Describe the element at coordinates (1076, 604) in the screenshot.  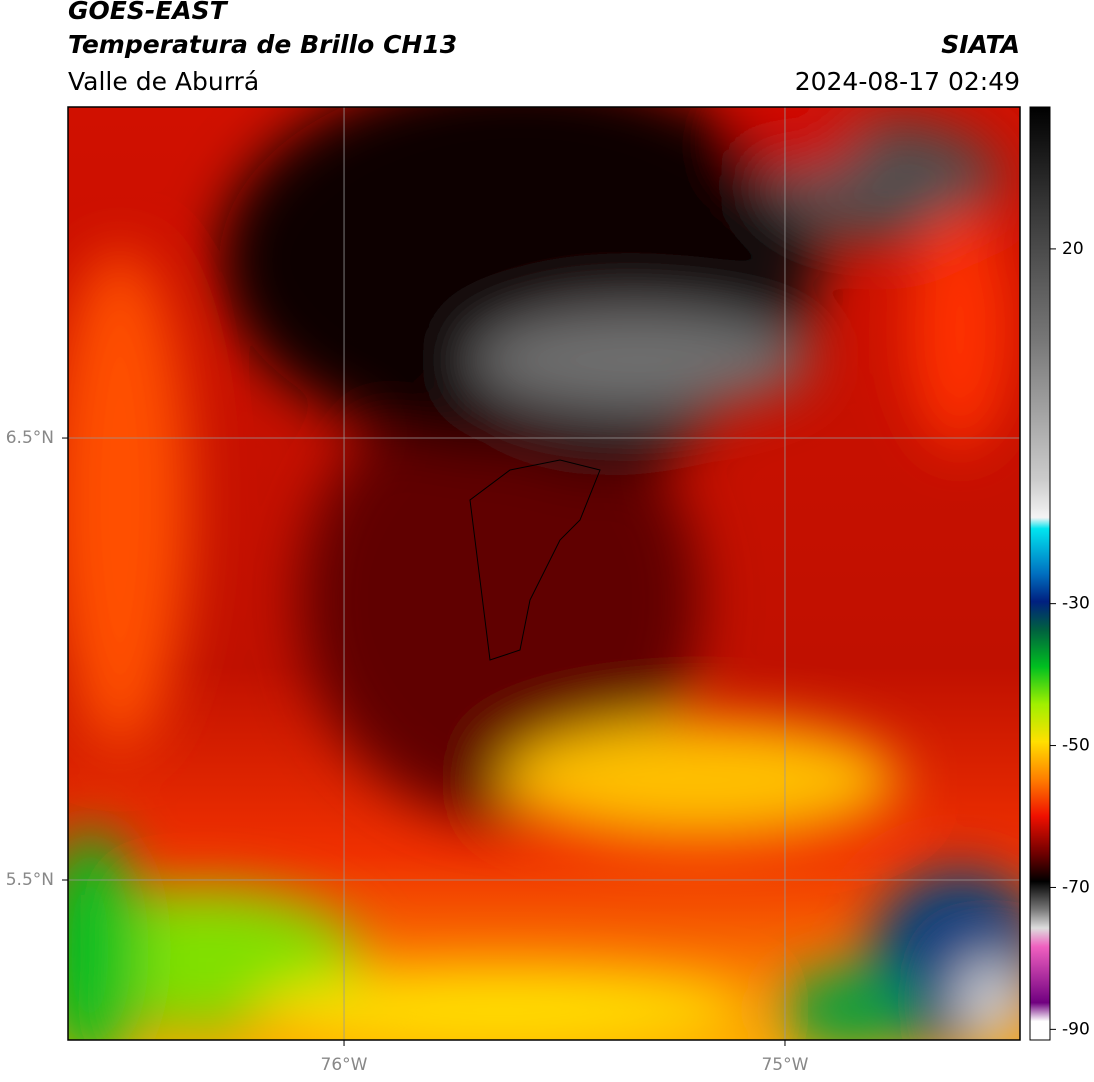
I see `colorbar-tick-label: -30` at that location.